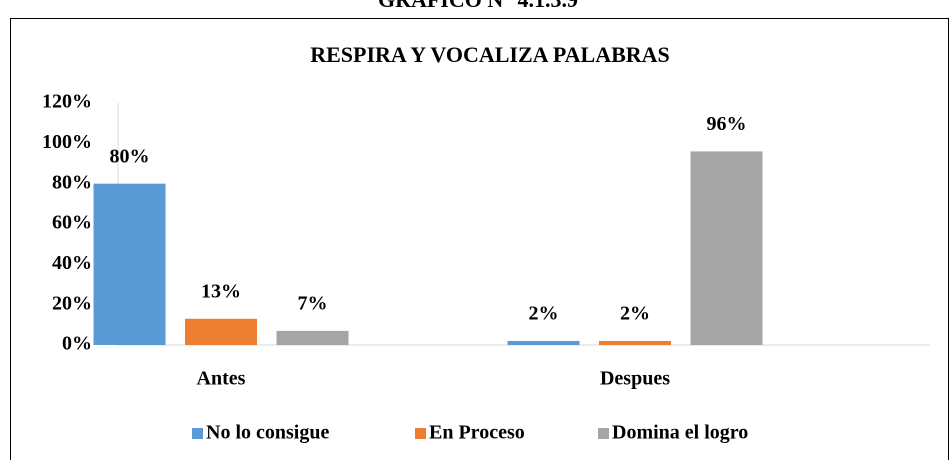  Describe the element at coordinates (221, 379) in the screenshot. I see `x-tick-label: Antes` at that location.